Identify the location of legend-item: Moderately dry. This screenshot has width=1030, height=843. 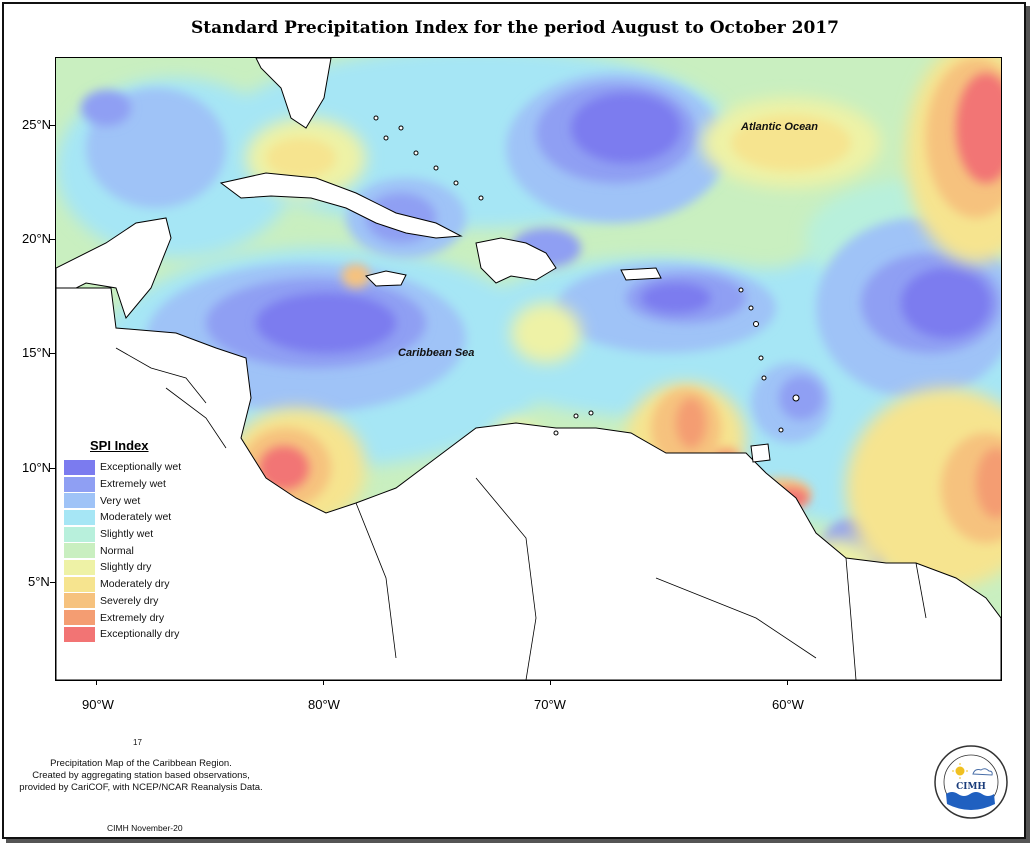
(149, 584).